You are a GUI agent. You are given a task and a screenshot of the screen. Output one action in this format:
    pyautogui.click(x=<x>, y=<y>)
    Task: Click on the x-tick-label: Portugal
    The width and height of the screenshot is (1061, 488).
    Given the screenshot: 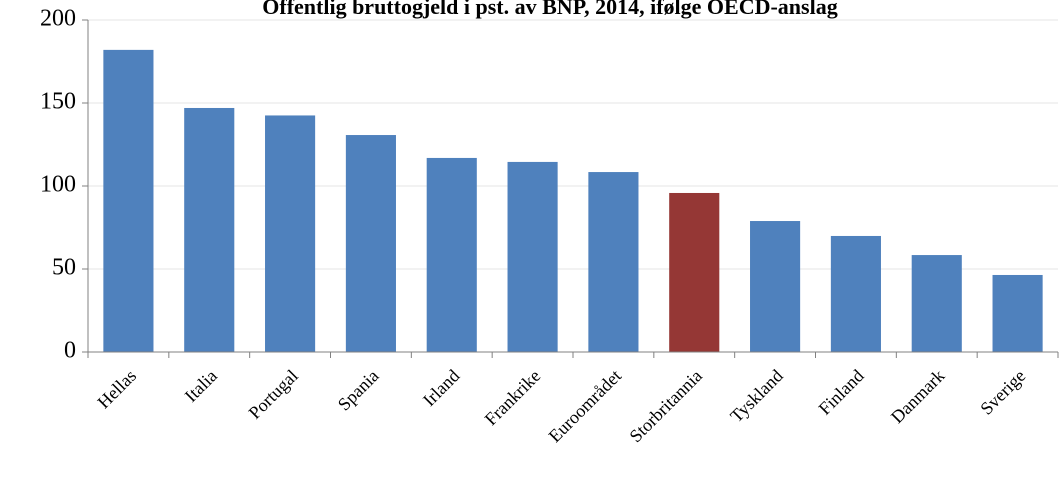 What is the action you would take?
    pyautogui.click(x=273, y=394)
    